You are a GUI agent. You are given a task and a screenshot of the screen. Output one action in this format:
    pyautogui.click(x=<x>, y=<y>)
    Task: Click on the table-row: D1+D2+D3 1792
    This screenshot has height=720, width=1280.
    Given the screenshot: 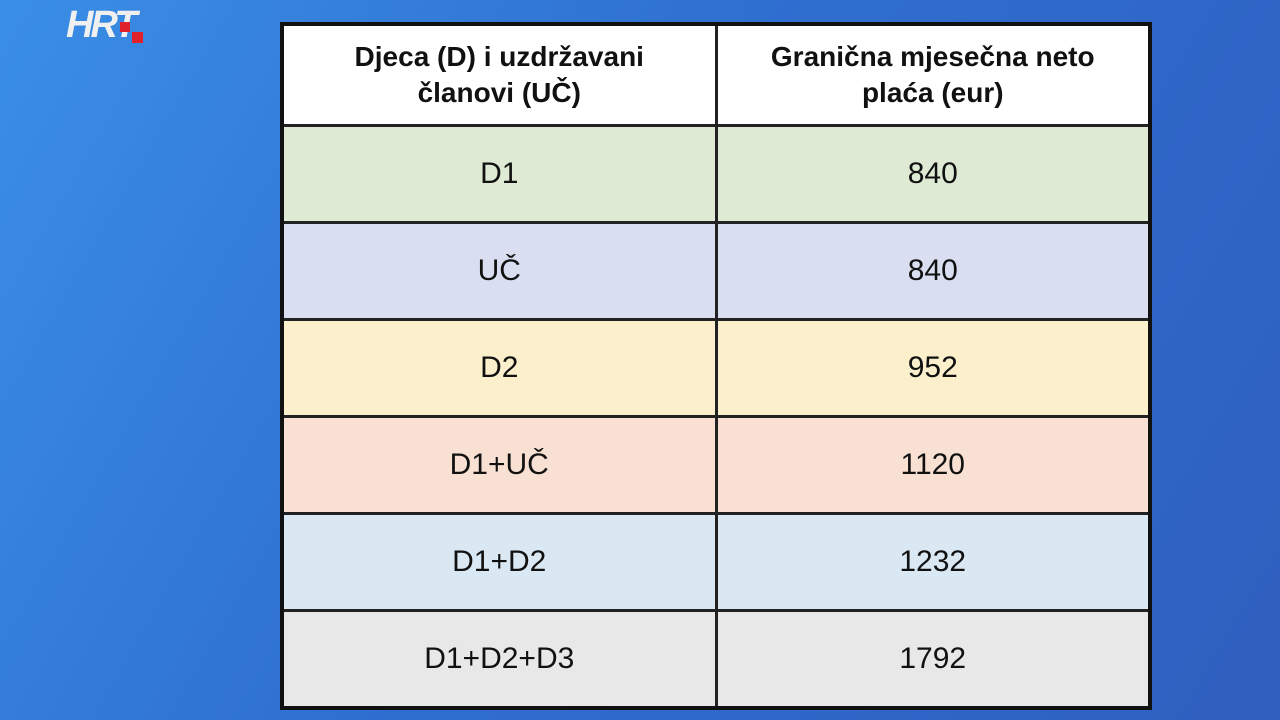 What is the action you would take?
    pyautogui.click(x=716, y=659)
    